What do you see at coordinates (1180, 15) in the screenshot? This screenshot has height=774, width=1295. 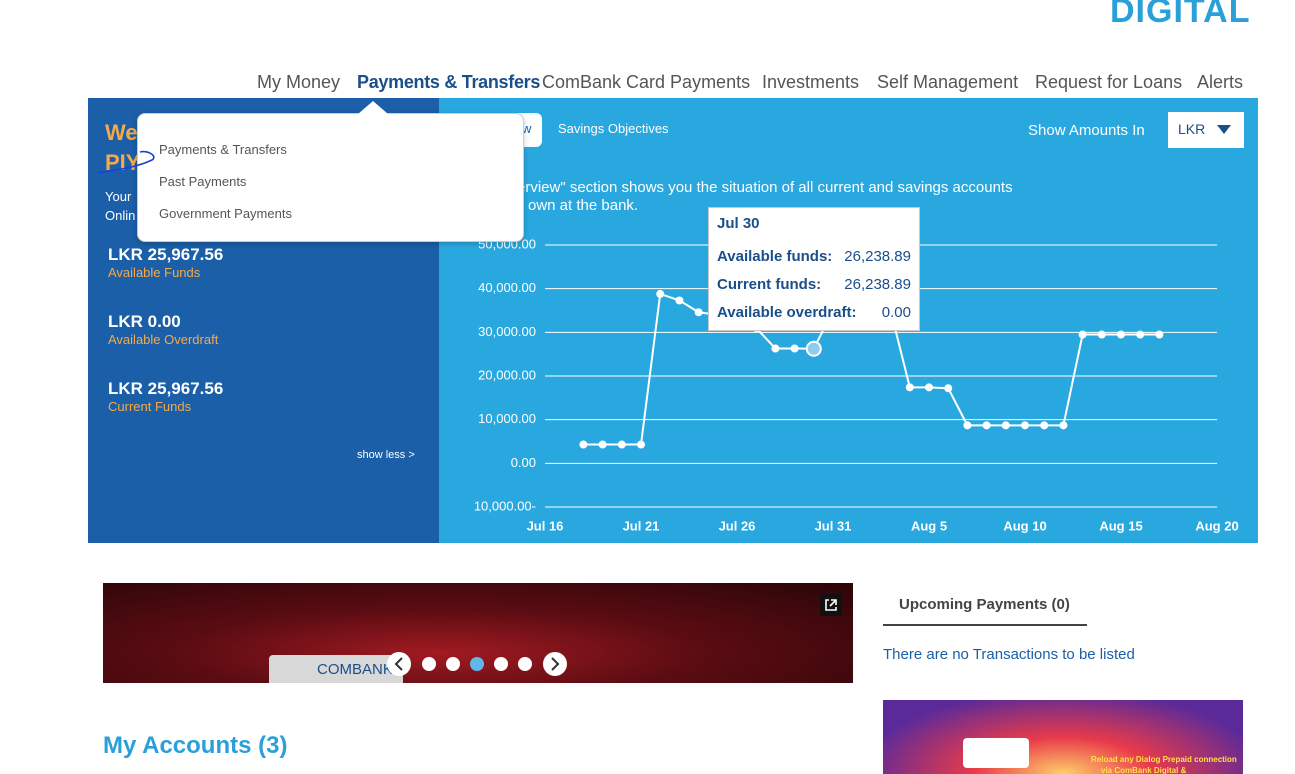 I see `logo: DIGITAL` at bounding box center [1180, 15].